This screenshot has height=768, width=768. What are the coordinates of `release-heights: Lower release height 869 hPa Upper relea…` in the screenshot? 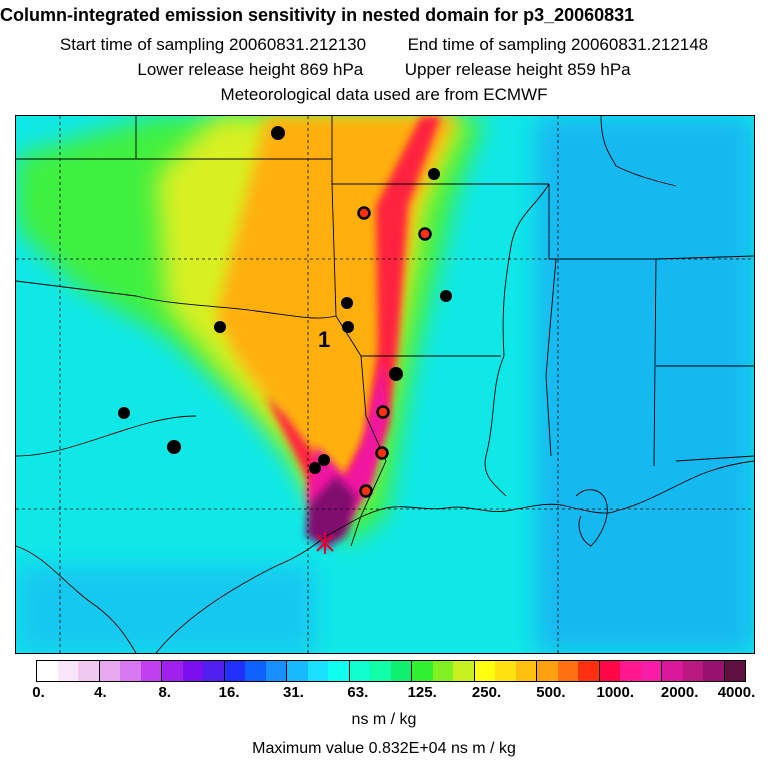 It's located at (384, 70).